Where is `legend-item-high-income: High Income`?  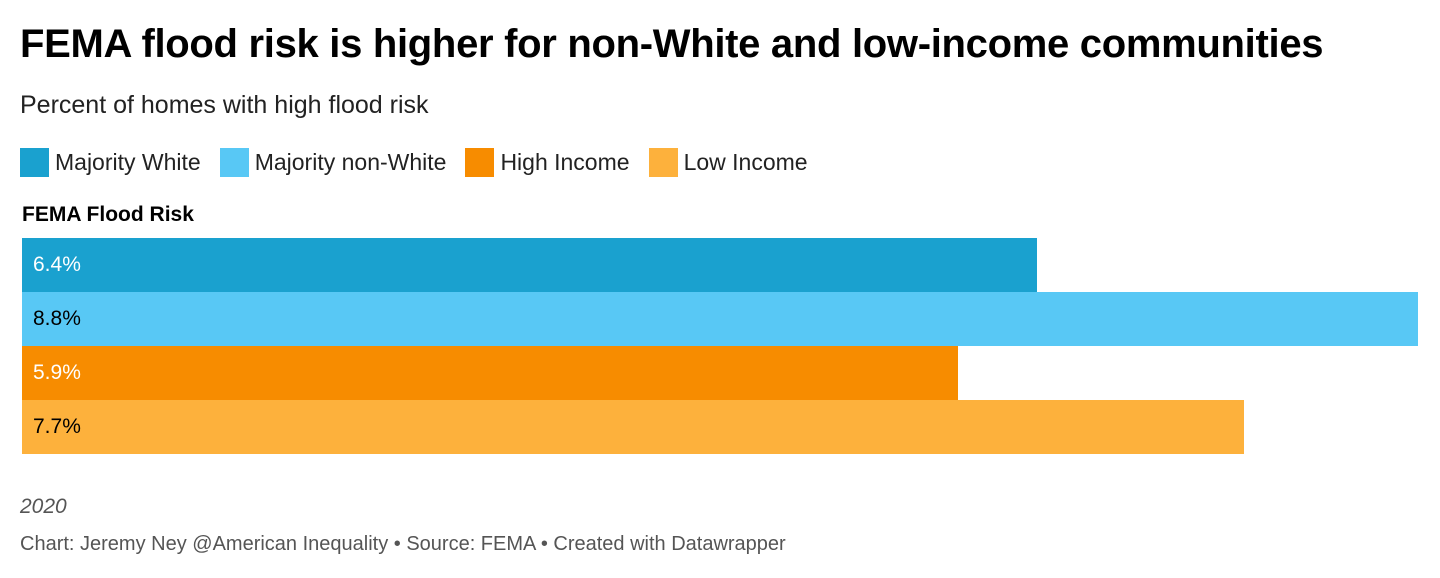 legend-item-high-income: High Income is located at coordinates (547, 162).